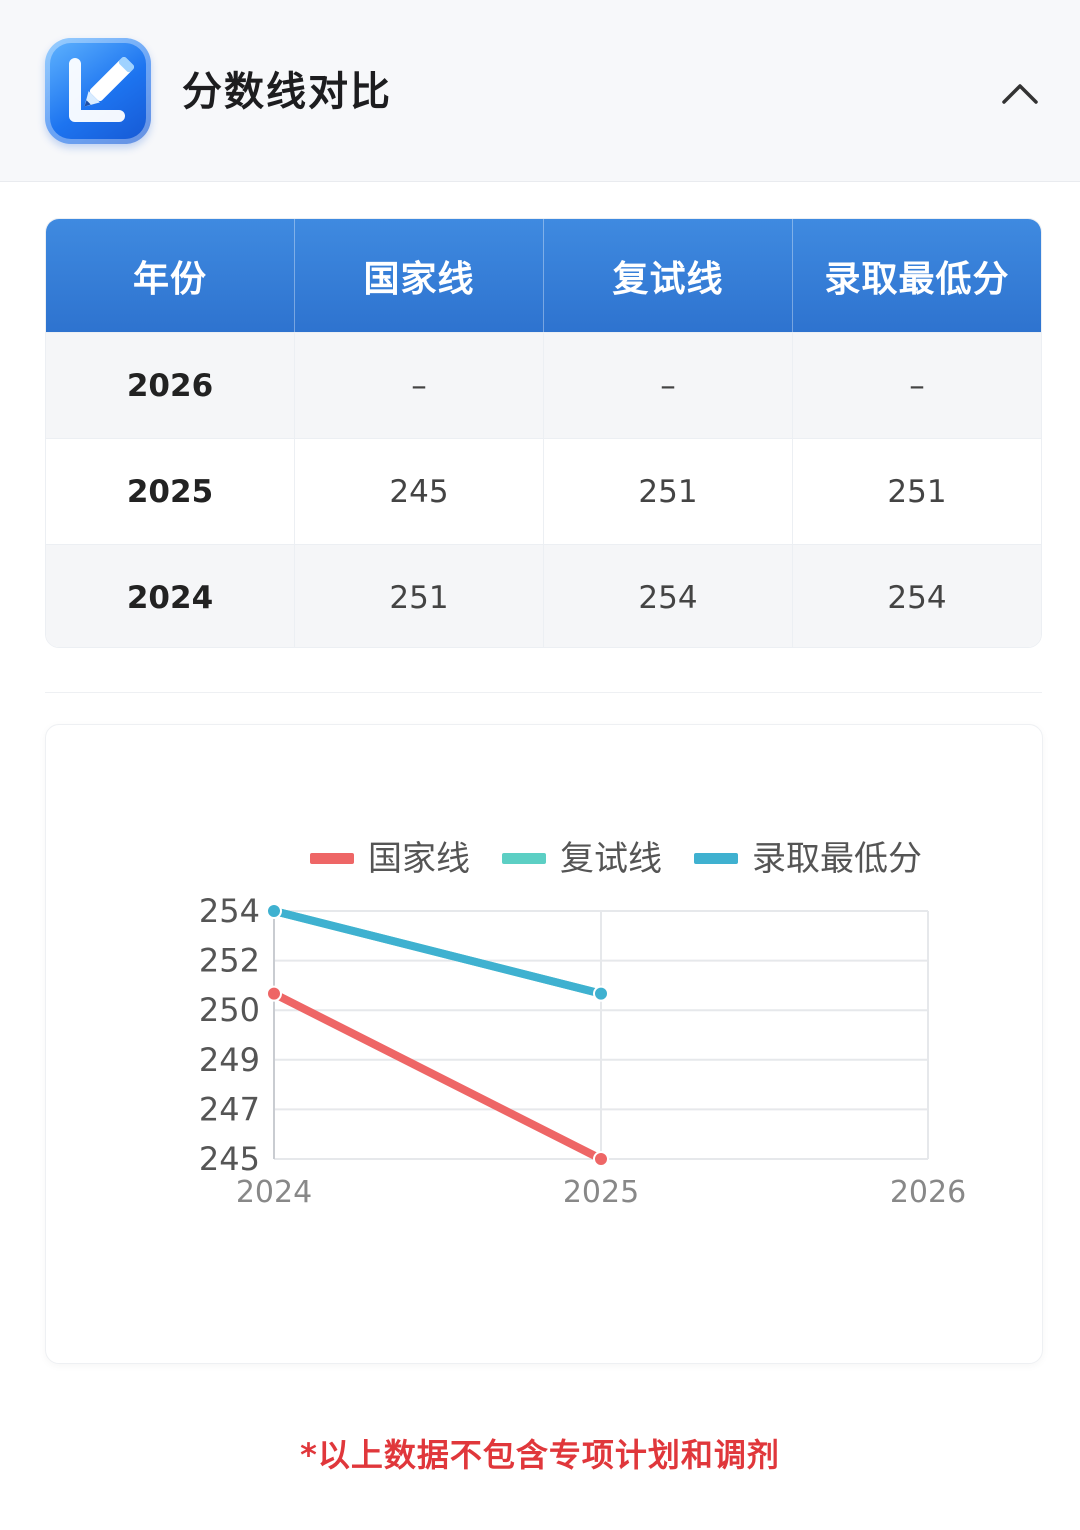  I want to click on y-tick-label: 247, so click(229, 1109).